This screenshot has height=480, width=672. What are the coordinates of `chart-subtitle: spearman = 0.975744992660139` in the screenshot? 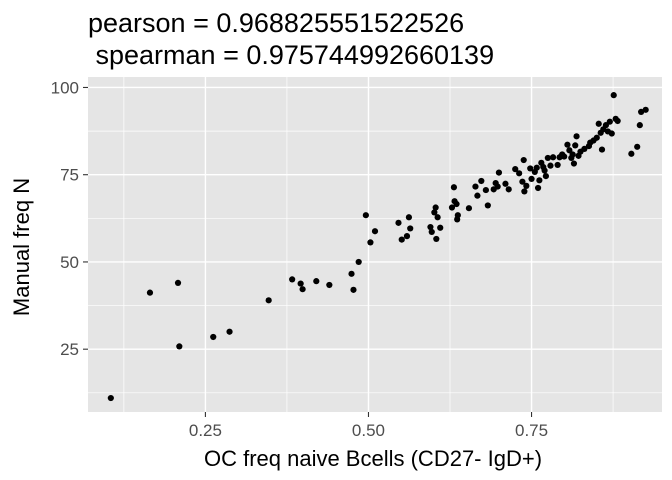 It's located at (291, 55).